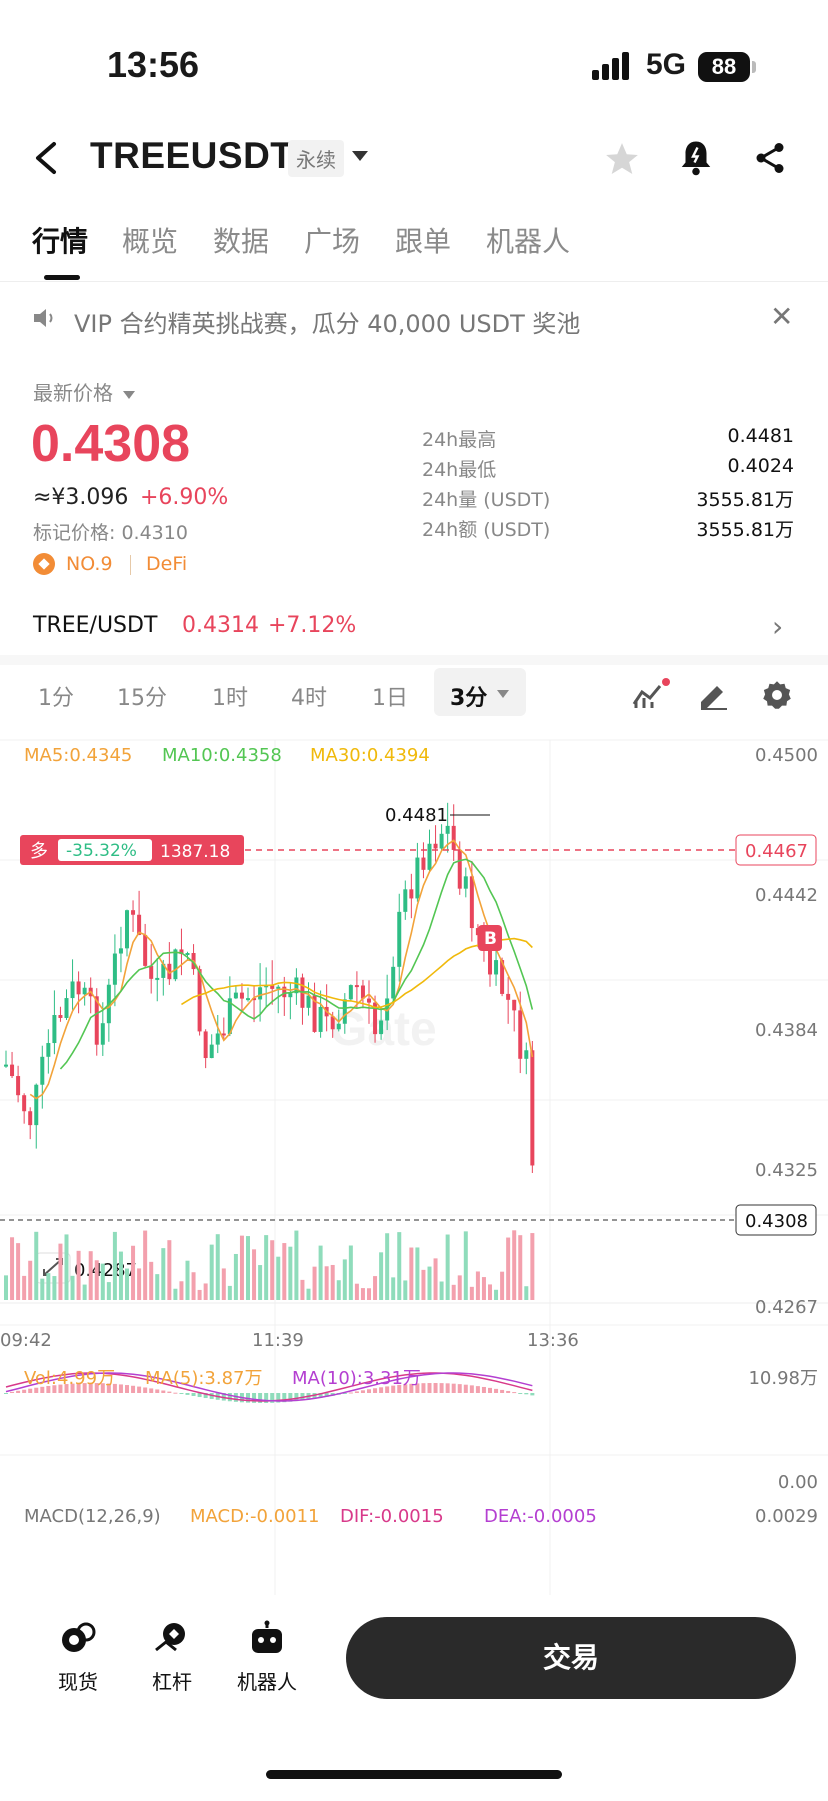 This screenshot has height=1801, width=828. I want to click on tab-square: 广场, so click(332, 241).